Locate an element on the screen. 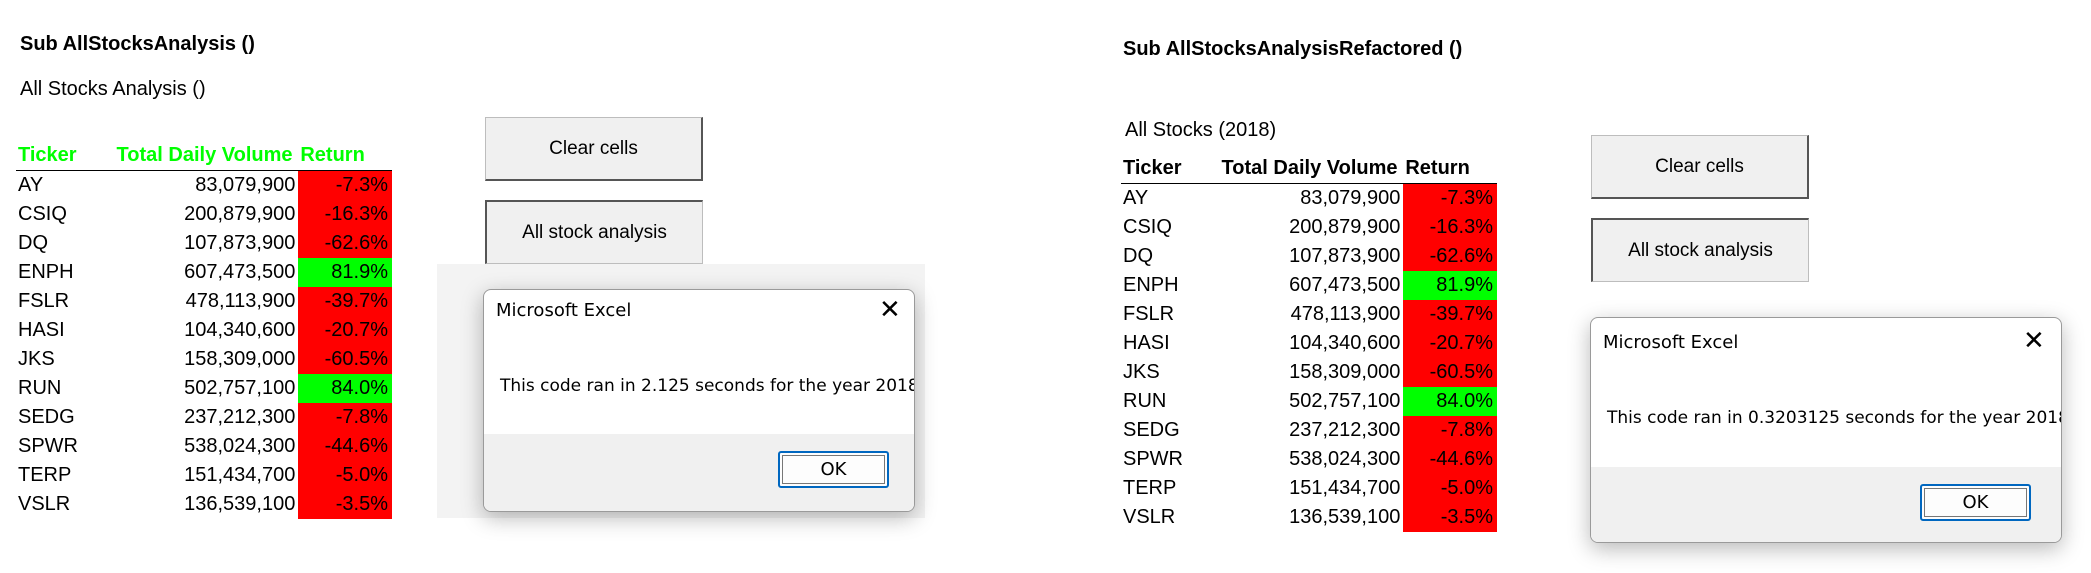 The width and height of the screenshot is (2091, 573). left-ok-button: OK is located at coordinates (833, 469).